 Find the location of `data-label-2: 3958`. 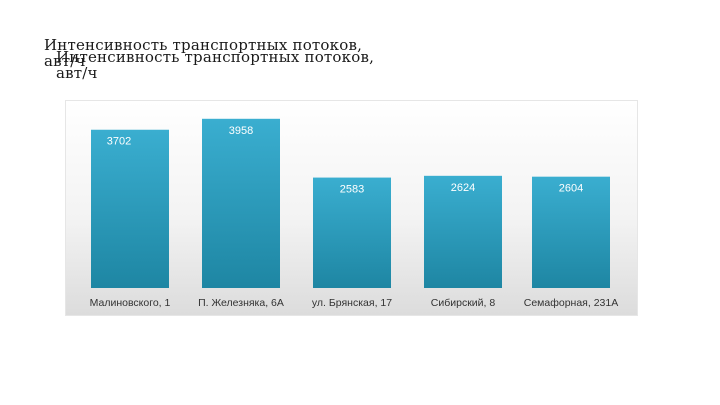

data-label-2: 3958 is located at coordinates (241, 131).